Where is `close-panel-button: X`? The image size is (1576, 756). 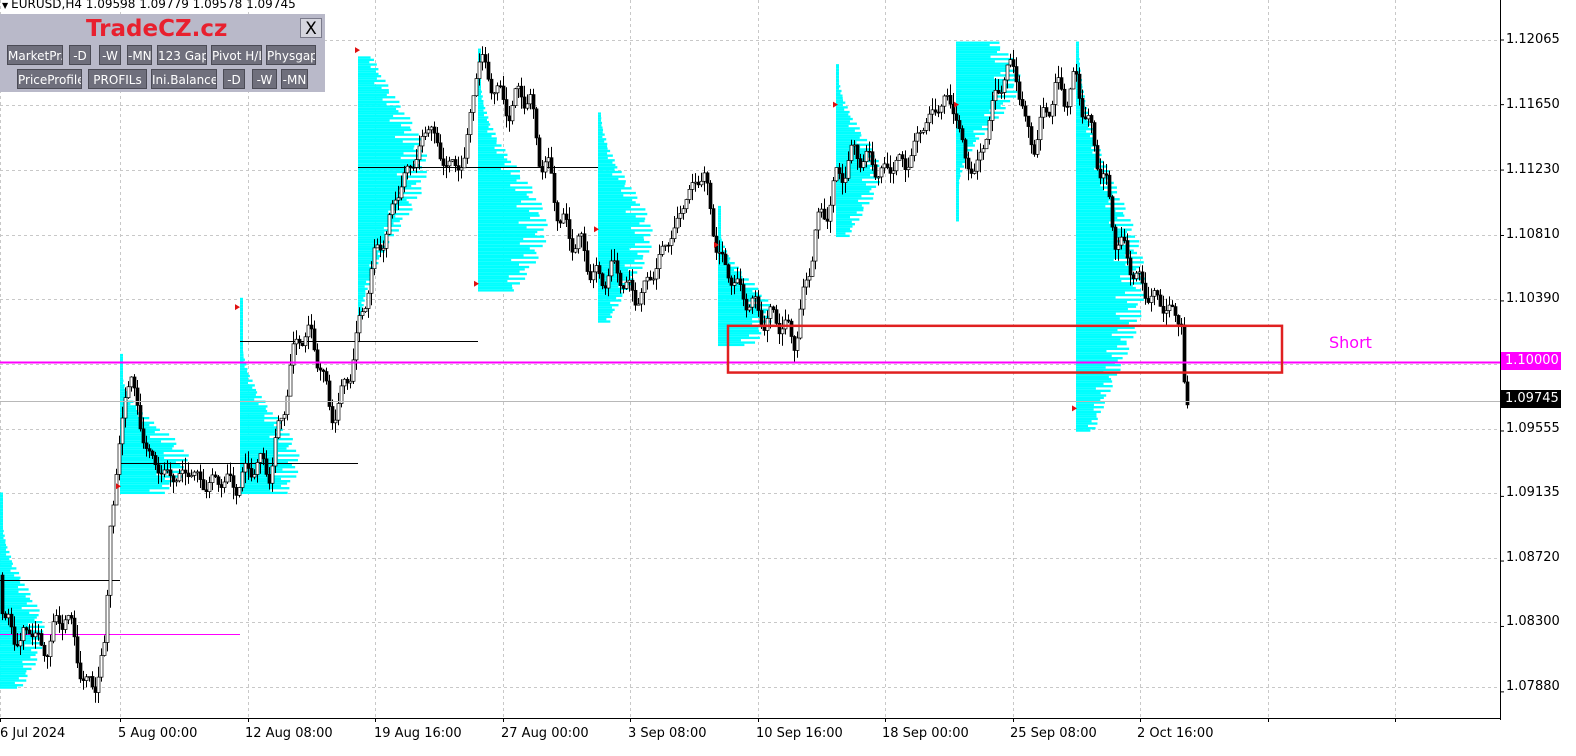
close-panel-button: X is located at coordinates (311, 28).